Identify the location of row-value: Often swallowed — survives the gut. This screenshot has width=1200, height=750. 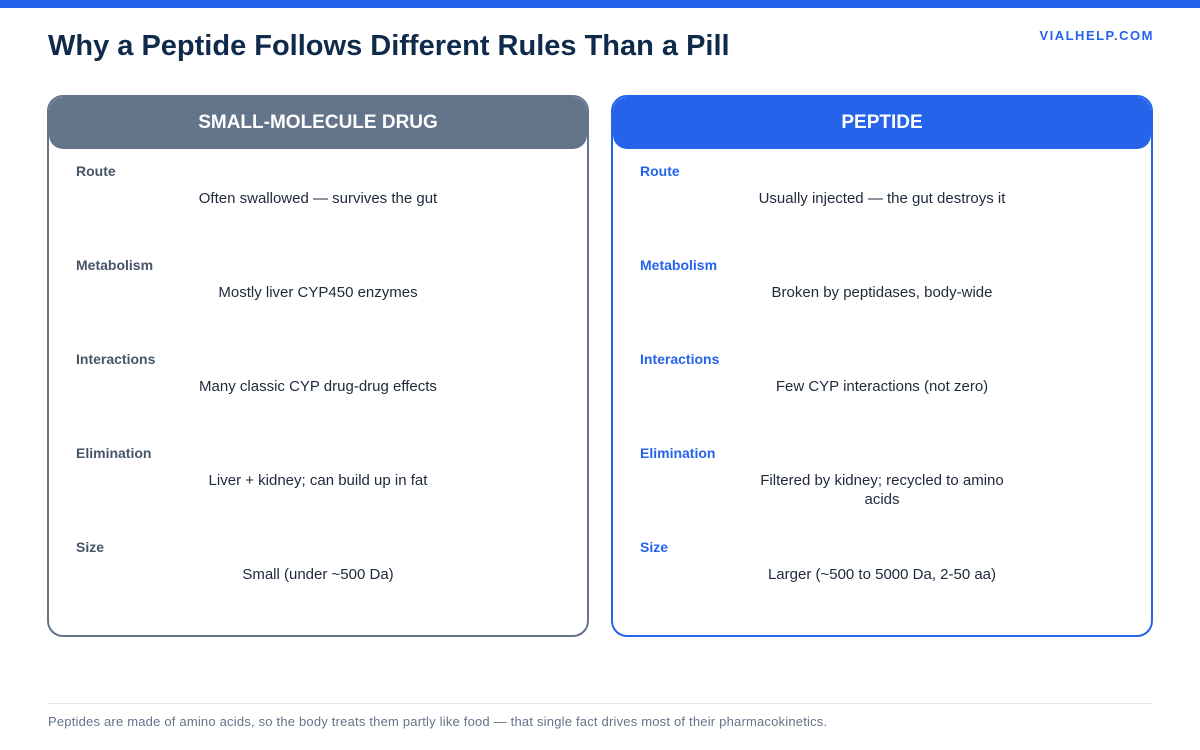
(318, 198).